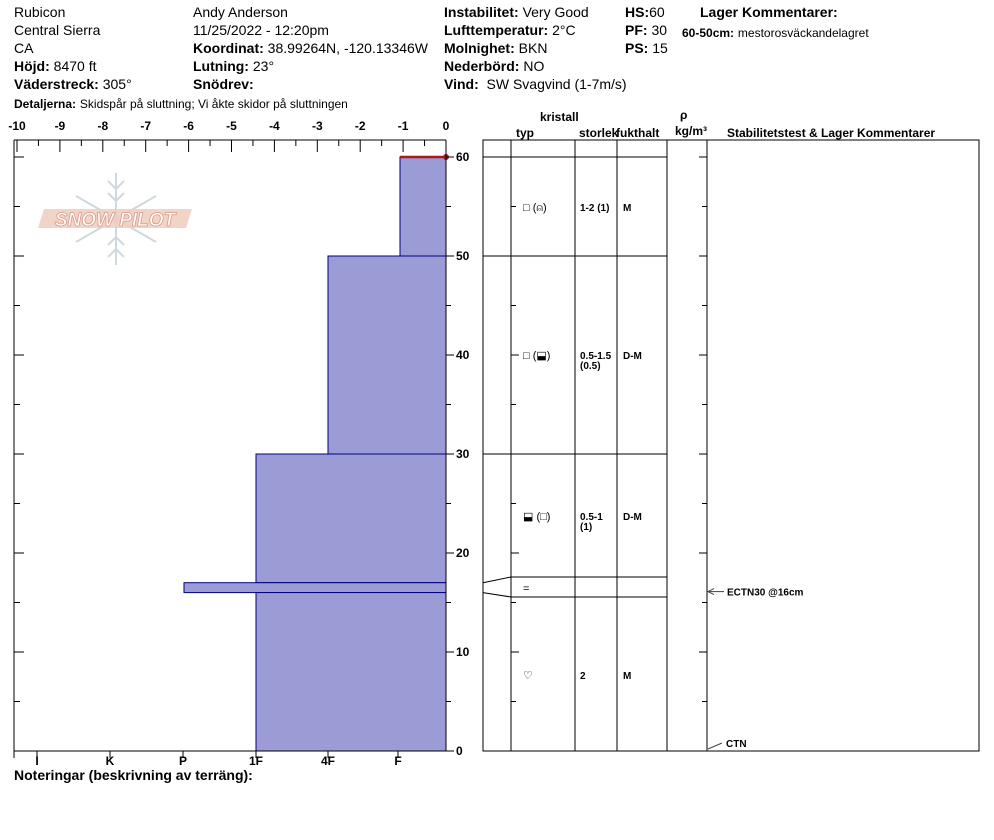 The height and width of the screenshot is (840, 994). I want to click on crystal-type: ♡, so click(528, 676).